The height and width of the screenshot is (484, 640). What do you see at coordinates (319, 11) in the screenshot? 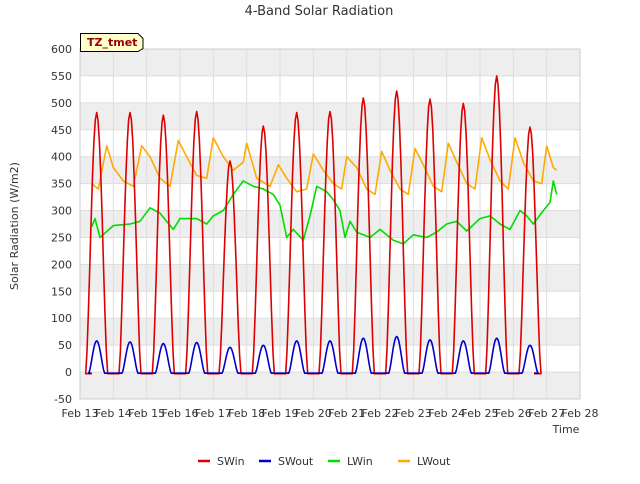
I see `chart-title: 4-Band Solar Radiation` at bounding box center [319, 11].